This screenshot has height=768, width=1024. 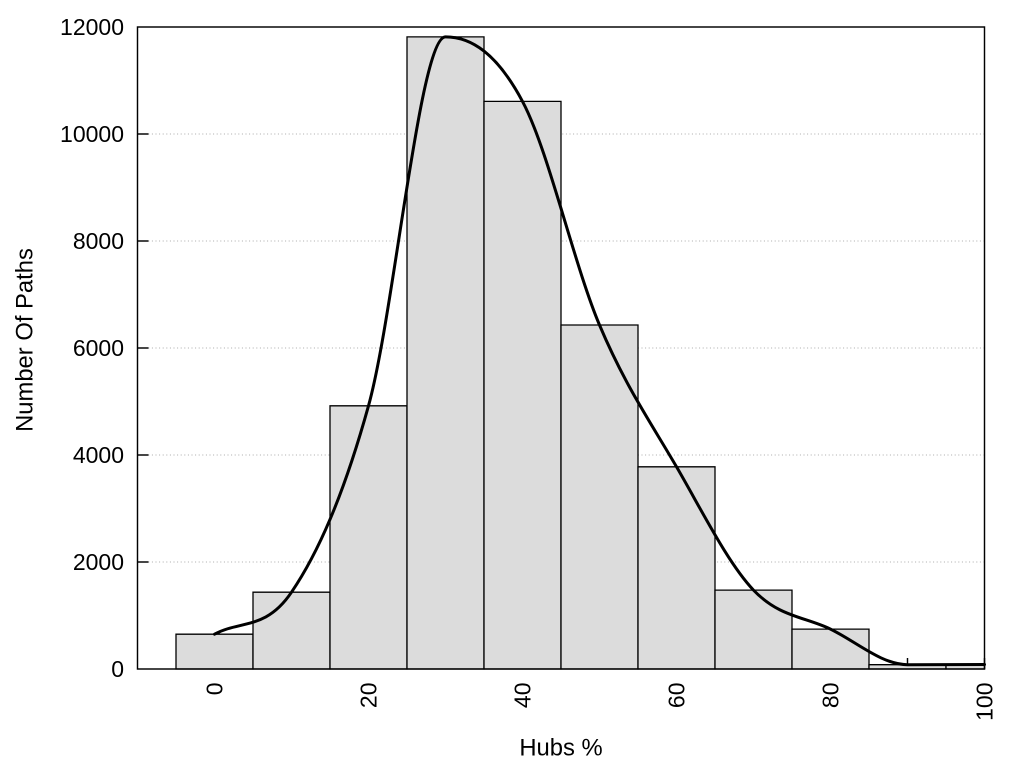 What do you see at coordinates (98, 562) in the screenshot?
I see `svg-text: 2000` at bounding box center [98, 562].